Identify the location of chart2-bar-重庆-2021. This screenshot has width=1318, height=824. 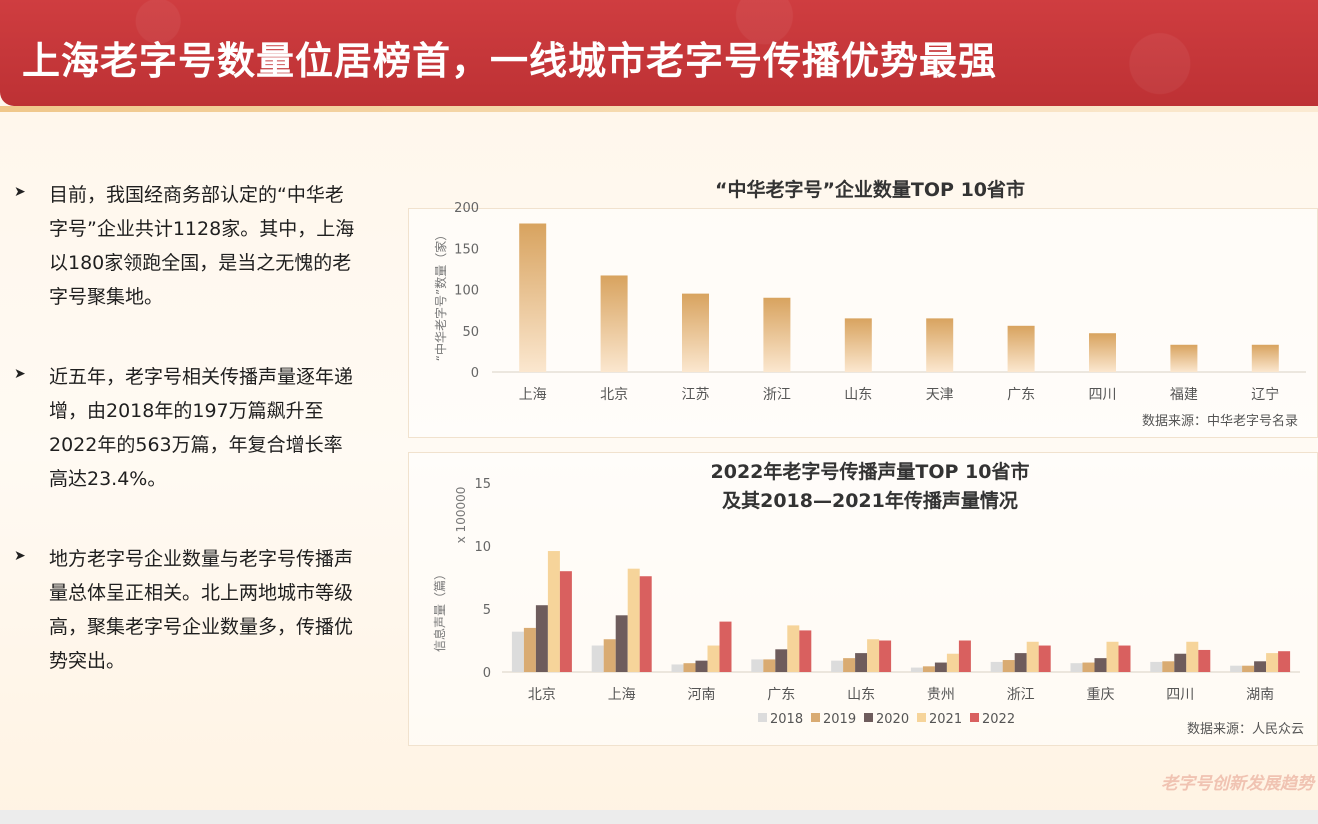
(1112, 656).